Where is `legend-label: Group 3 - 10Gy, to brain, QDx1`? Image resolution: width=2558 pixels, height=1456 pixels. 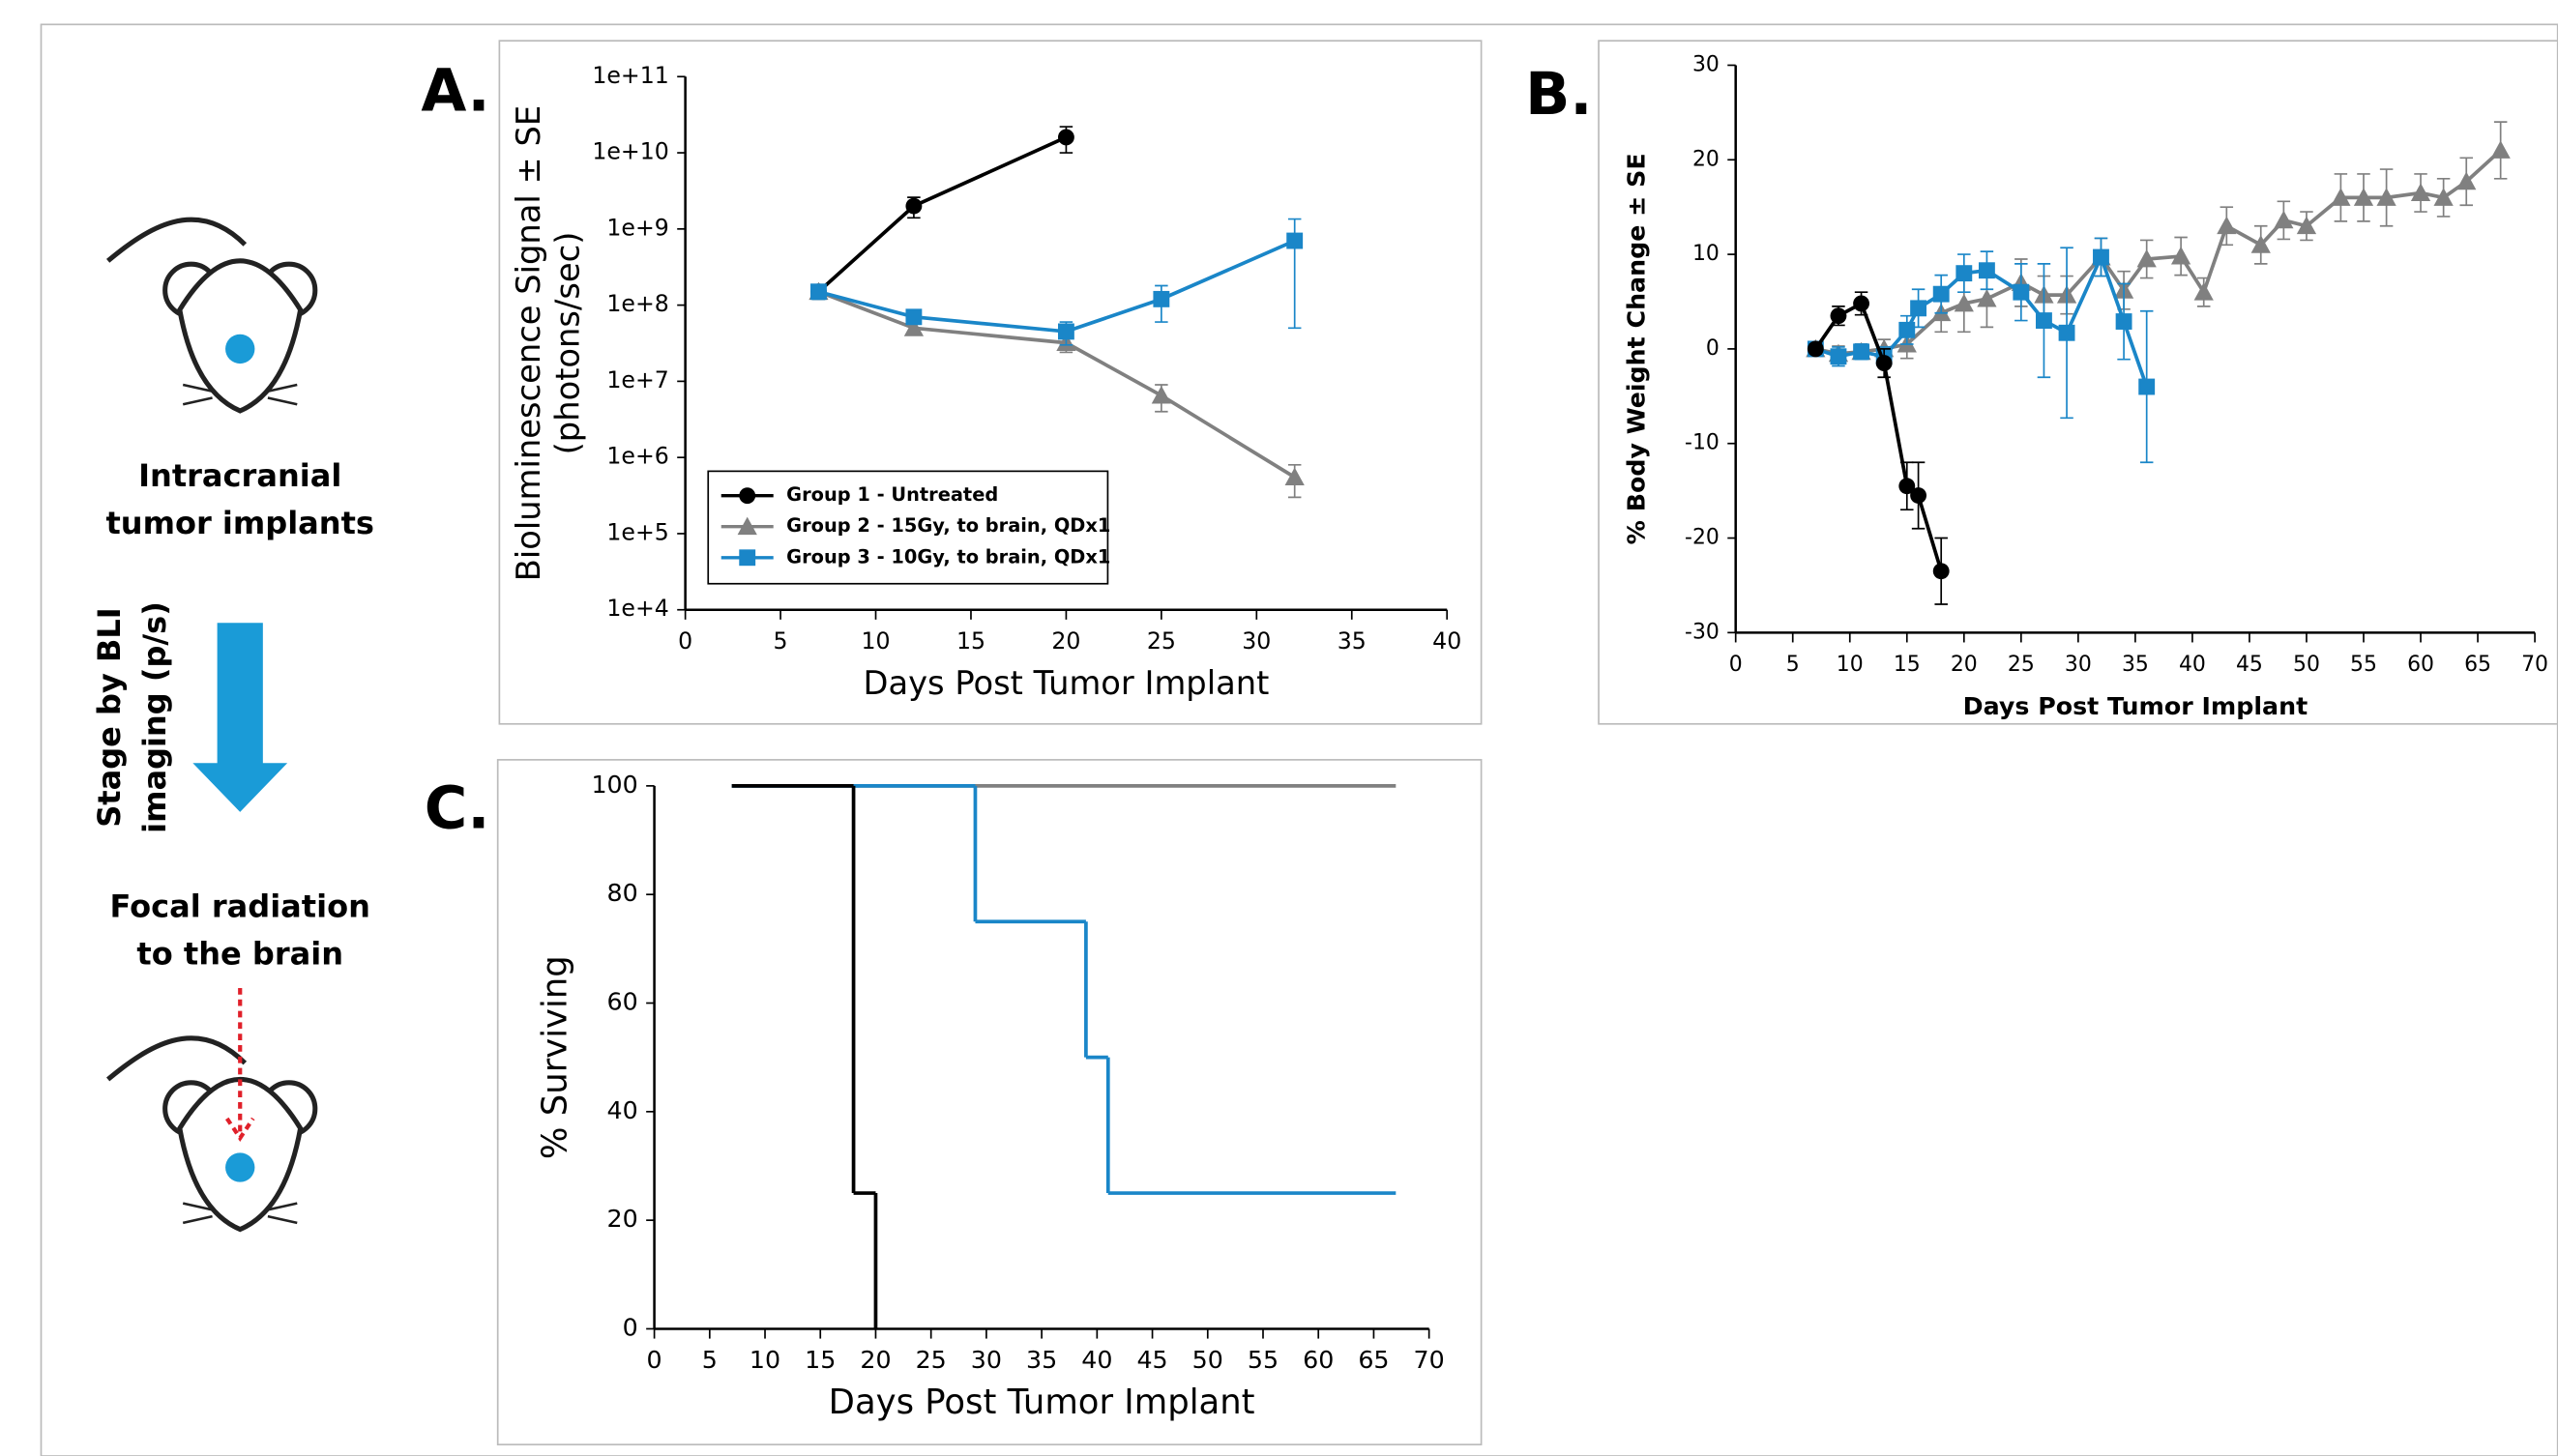
legend-label: Group 3 - 10Gy, to brain, QDx1 is located at coordinates (948, 557).